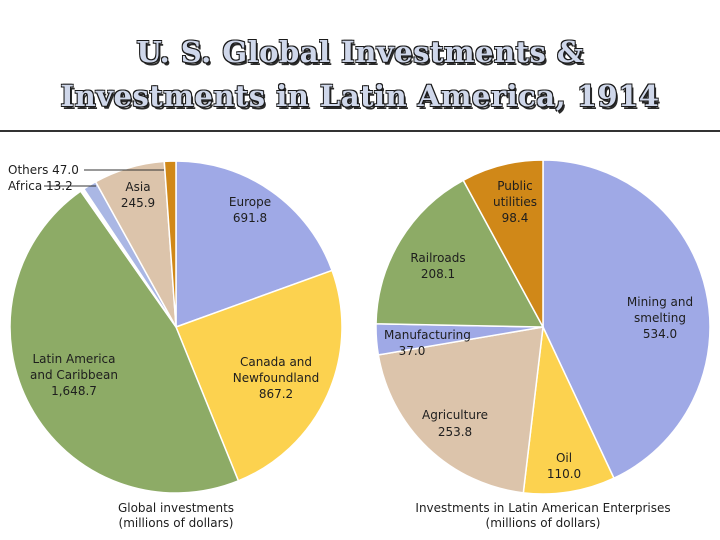  Describe the element at coordinates (660, 318) in the screenshot. I see `label-mining-line2: smelting` at that location.